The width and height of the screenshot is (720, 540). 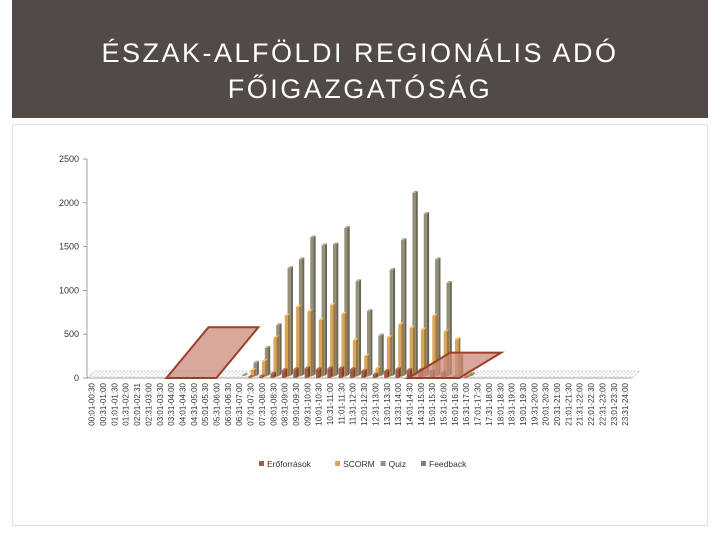 What do you see at coordinates (126, 403) in the screenshot?
I see `x-tick-label: 01:31-02:00` at bounding box center [126, 403].